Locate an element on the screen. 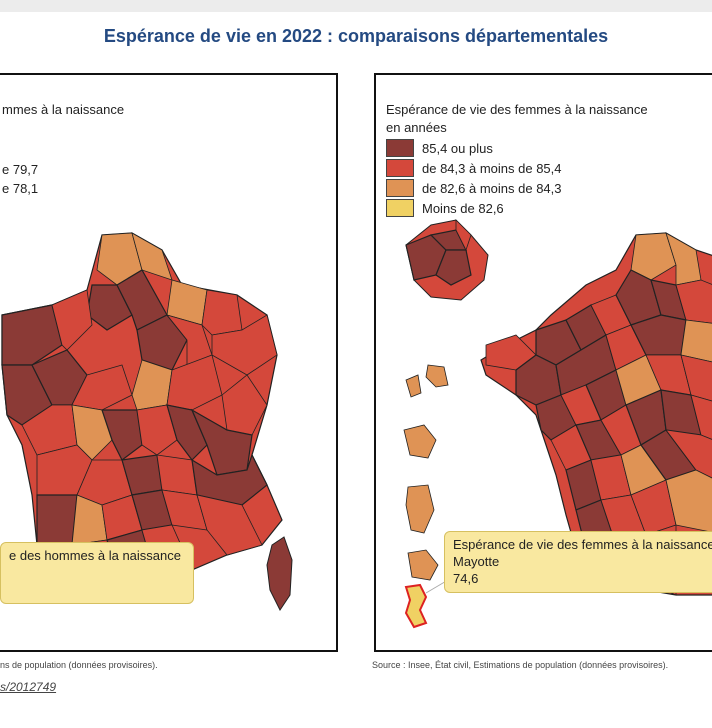 Image resolution: width=712 pixels, height=728 pixels. legend-title: mmes à la naissance is located at coordinates (63, 109).